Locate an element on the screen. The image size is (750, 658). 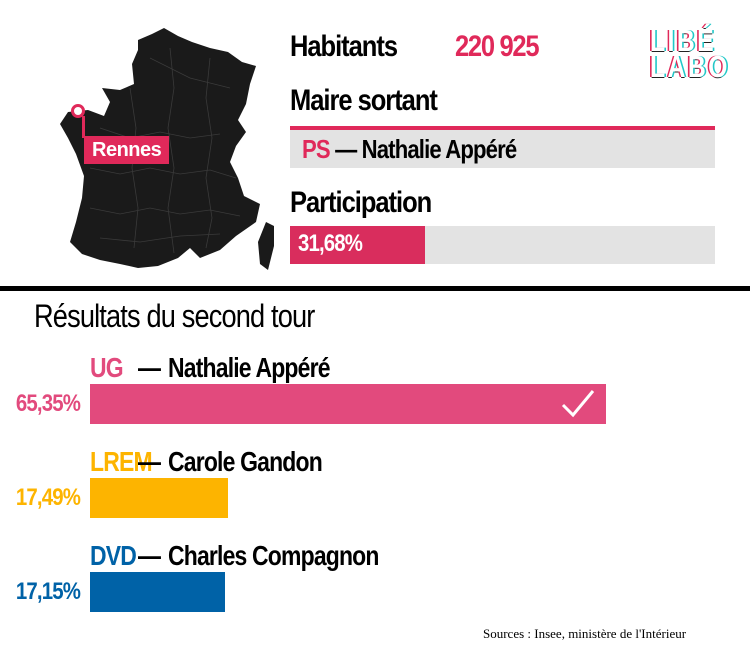
participation-value: 31,68% is located at coordinates (330, 243).